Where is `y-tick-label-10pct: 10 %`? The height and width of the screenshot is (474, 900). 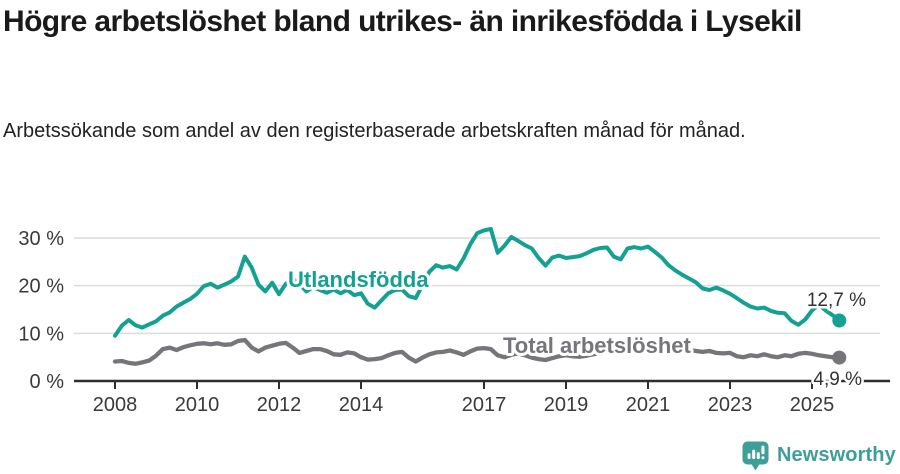 y-tick-label-10pct: 10 % is located at coordinates (41, 334).